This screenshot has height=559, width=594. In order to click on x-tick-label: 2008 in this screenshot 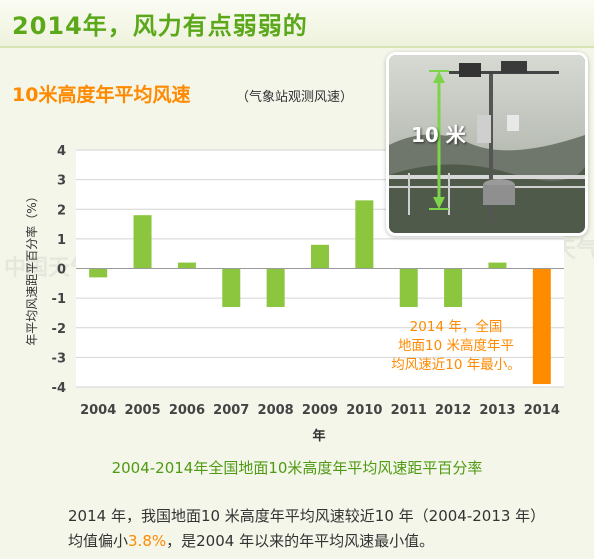, I will do `click(276, 410)`.